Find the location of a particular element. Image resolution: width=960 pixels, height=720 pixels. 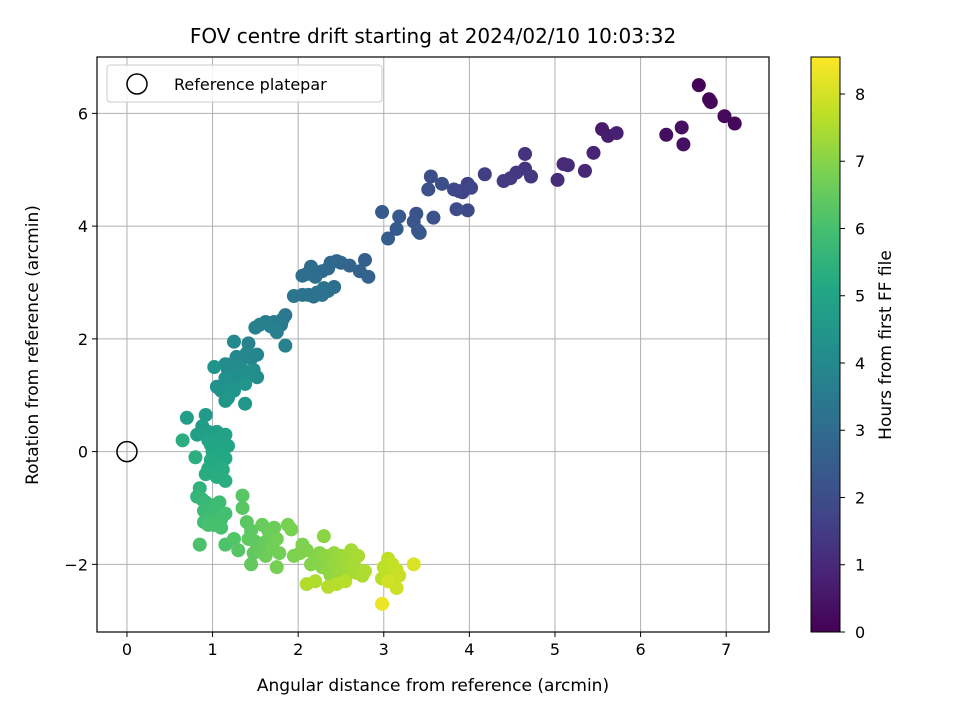

y-axis-label: Rotation from reference (arcmin) is located at coordinates (33, 345).